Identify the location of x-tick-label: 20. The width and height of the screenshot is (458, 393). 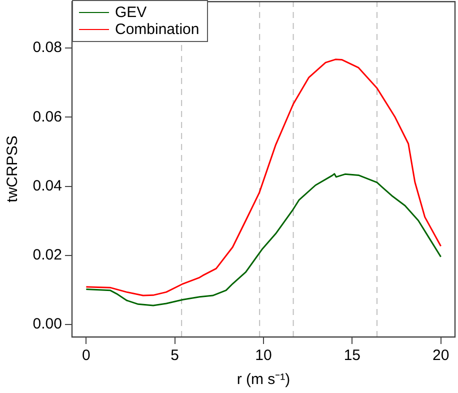
(441, 355).